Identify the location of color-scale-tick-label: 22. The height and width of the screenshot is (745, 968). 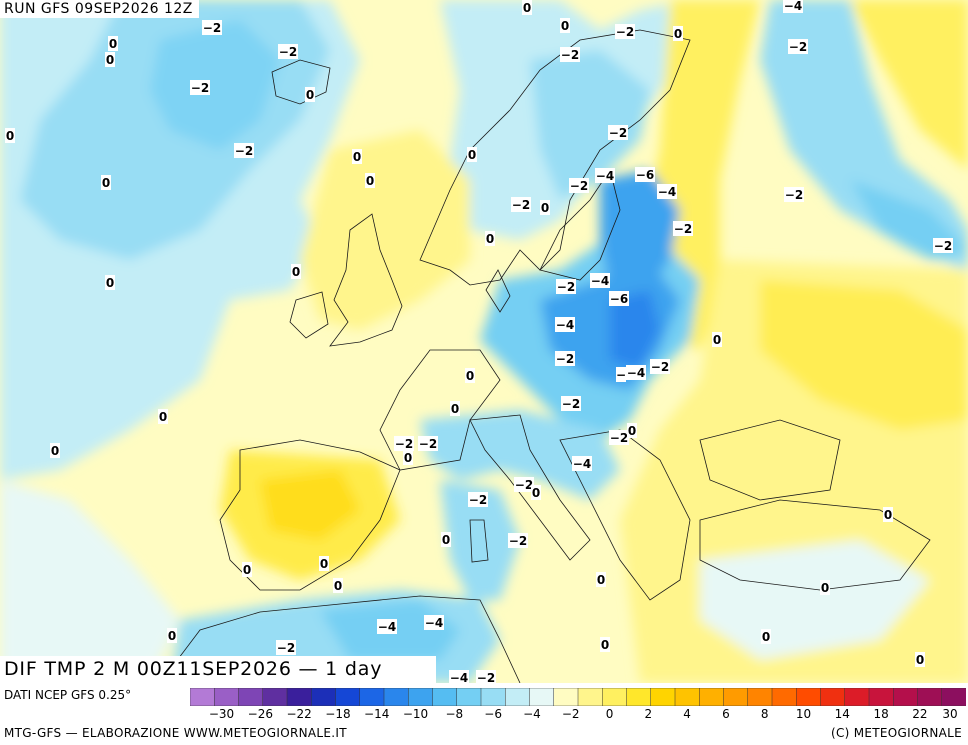
(920, 714).